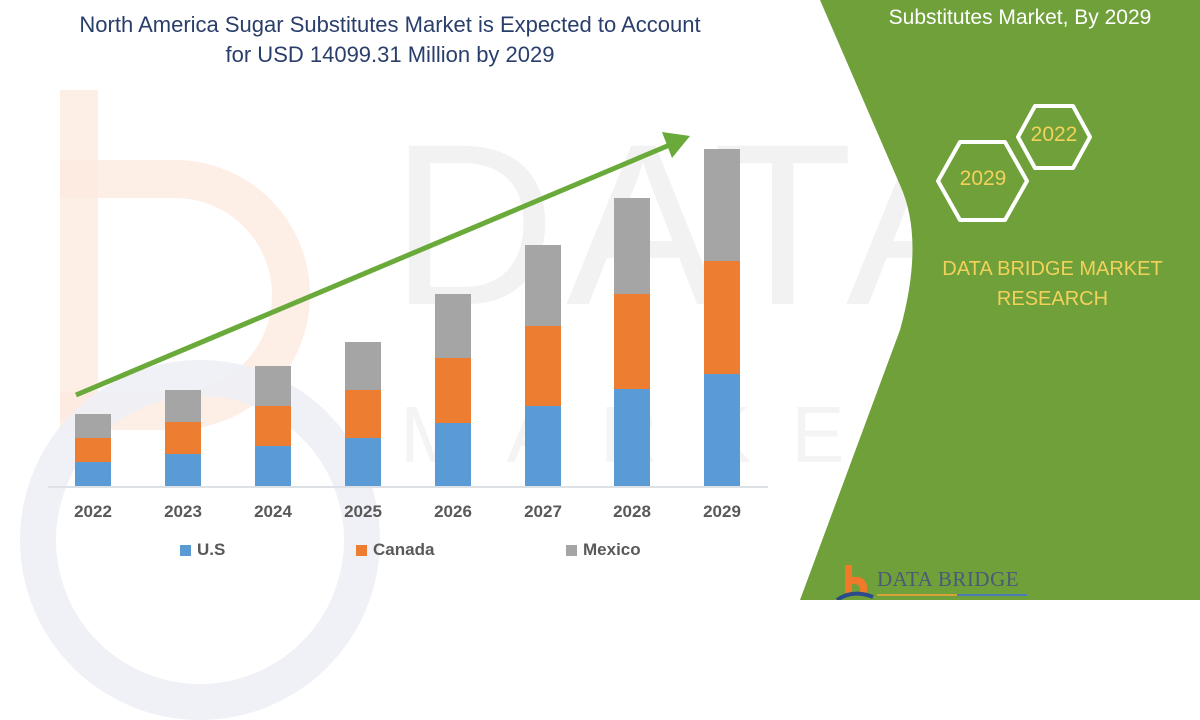 Image resolution: width=1200 pixels, height=720 pixels. What do you see at coordinates (543, 285) in the screenshot?
I see `bar-segment-mexico-2027` at bounding box center [543, 285].